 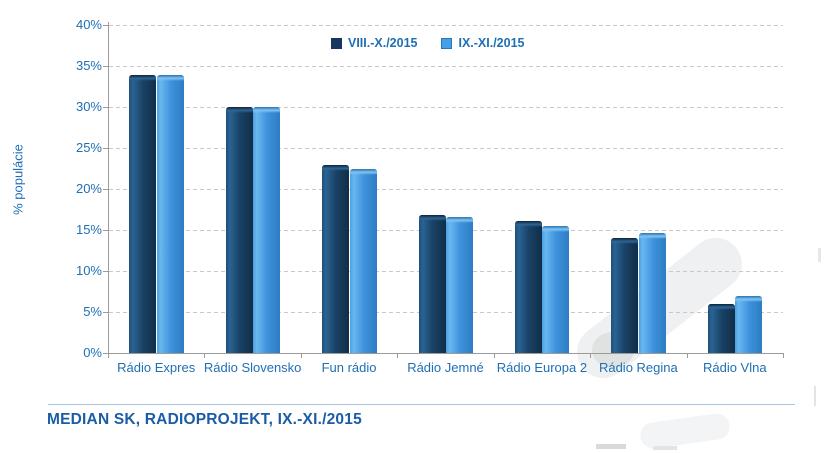 I want to click on bar-rádio-europa-2-s1, so click(x=556, y=289).